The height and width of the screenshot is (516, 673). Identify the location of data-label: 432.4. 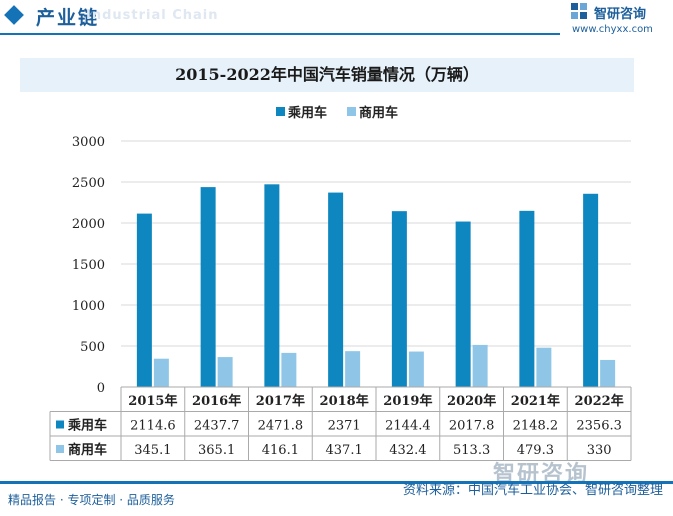
(407, 450).